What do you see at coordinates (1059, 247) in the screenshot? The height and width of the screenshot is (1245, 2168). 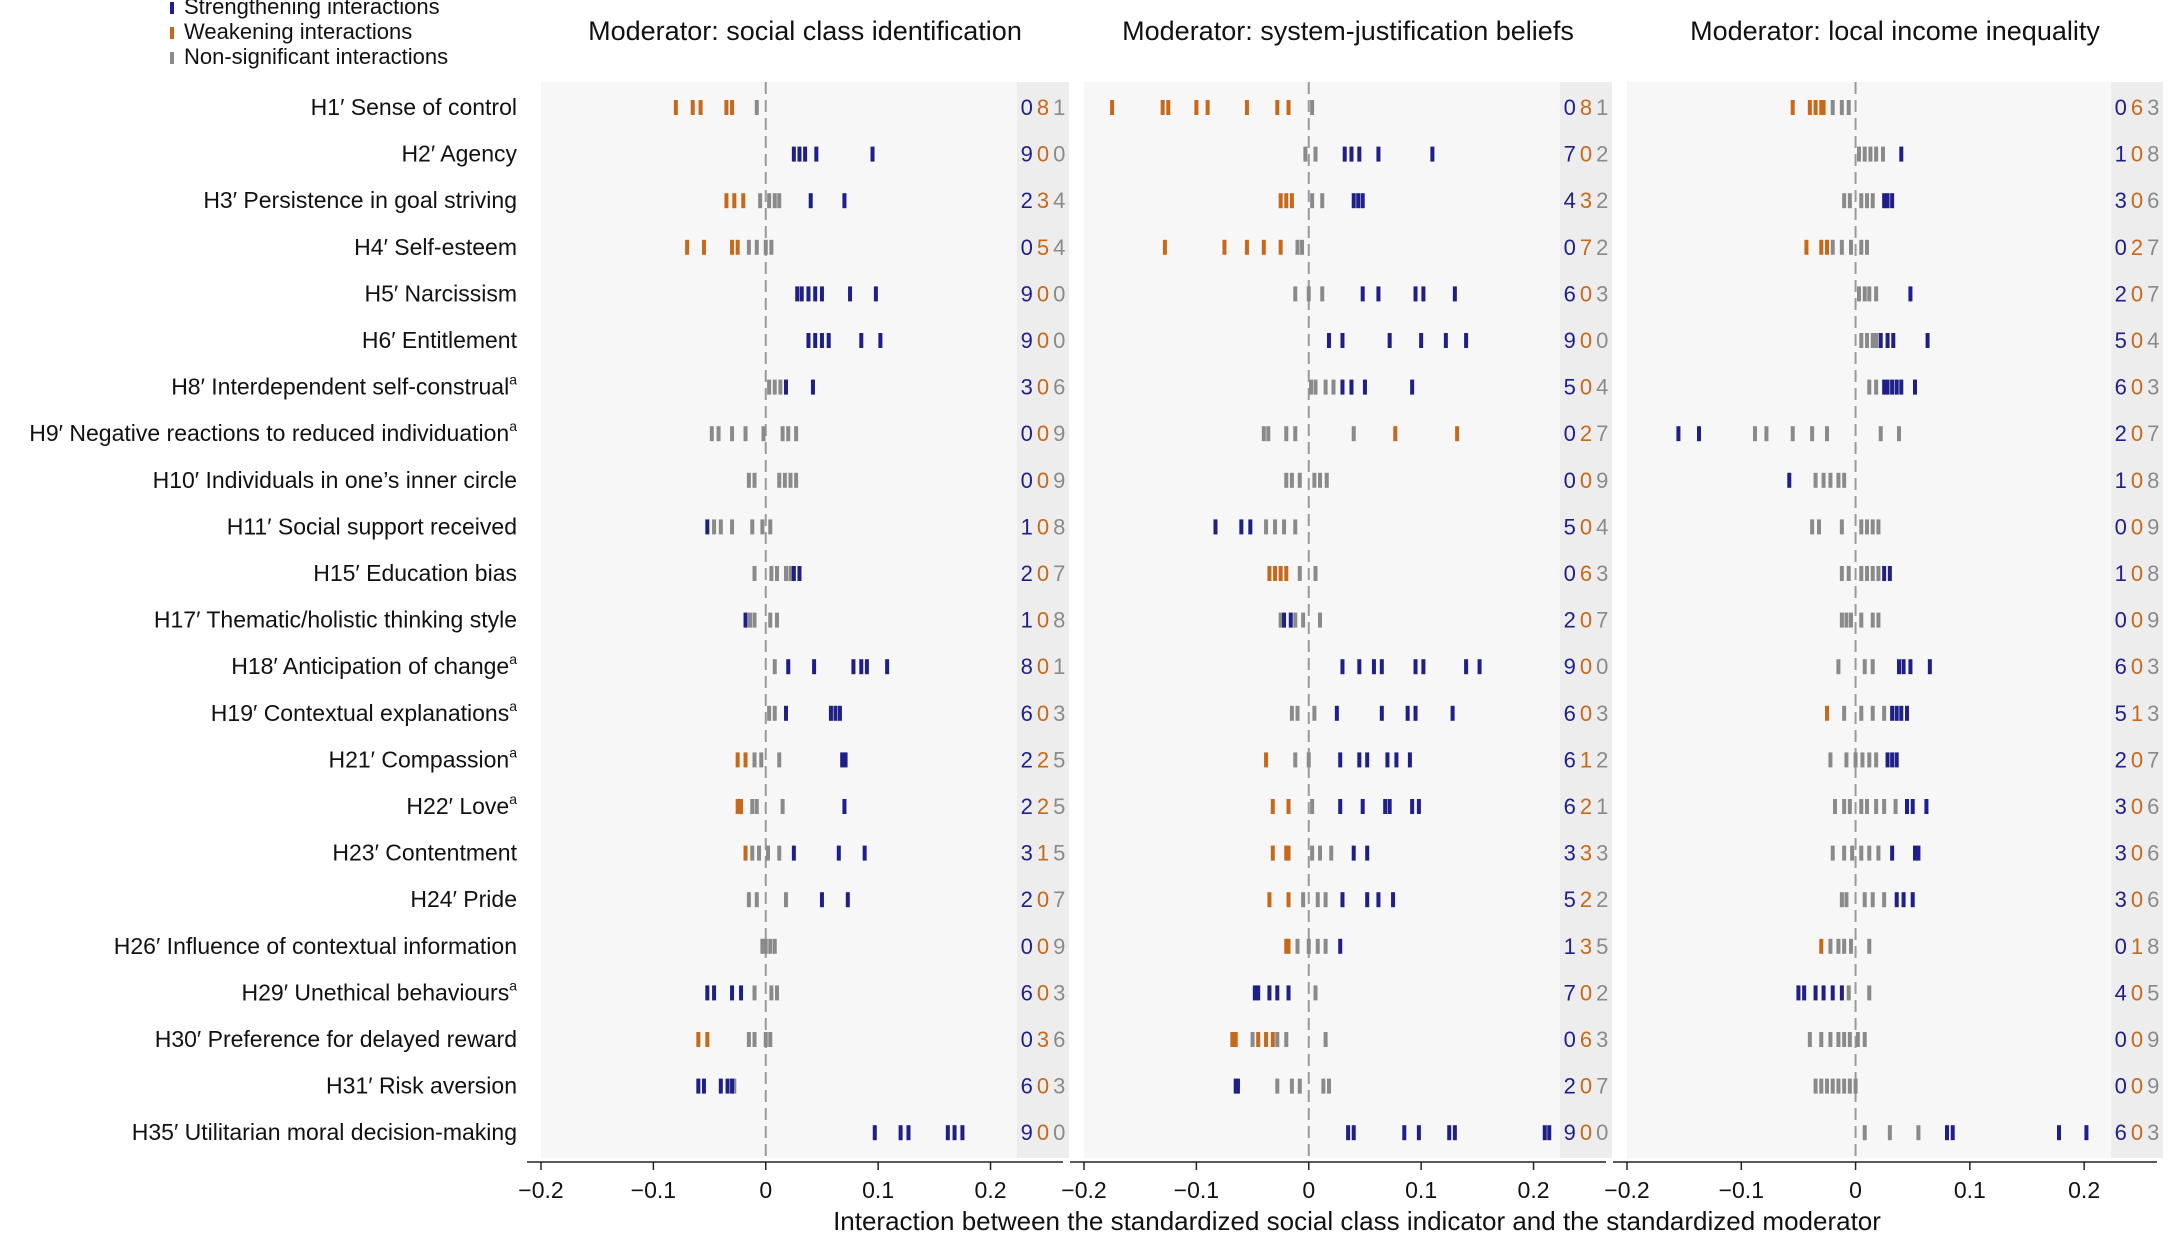 I see `nonsignificant-count: 4` at bounding box center [1059, 247].